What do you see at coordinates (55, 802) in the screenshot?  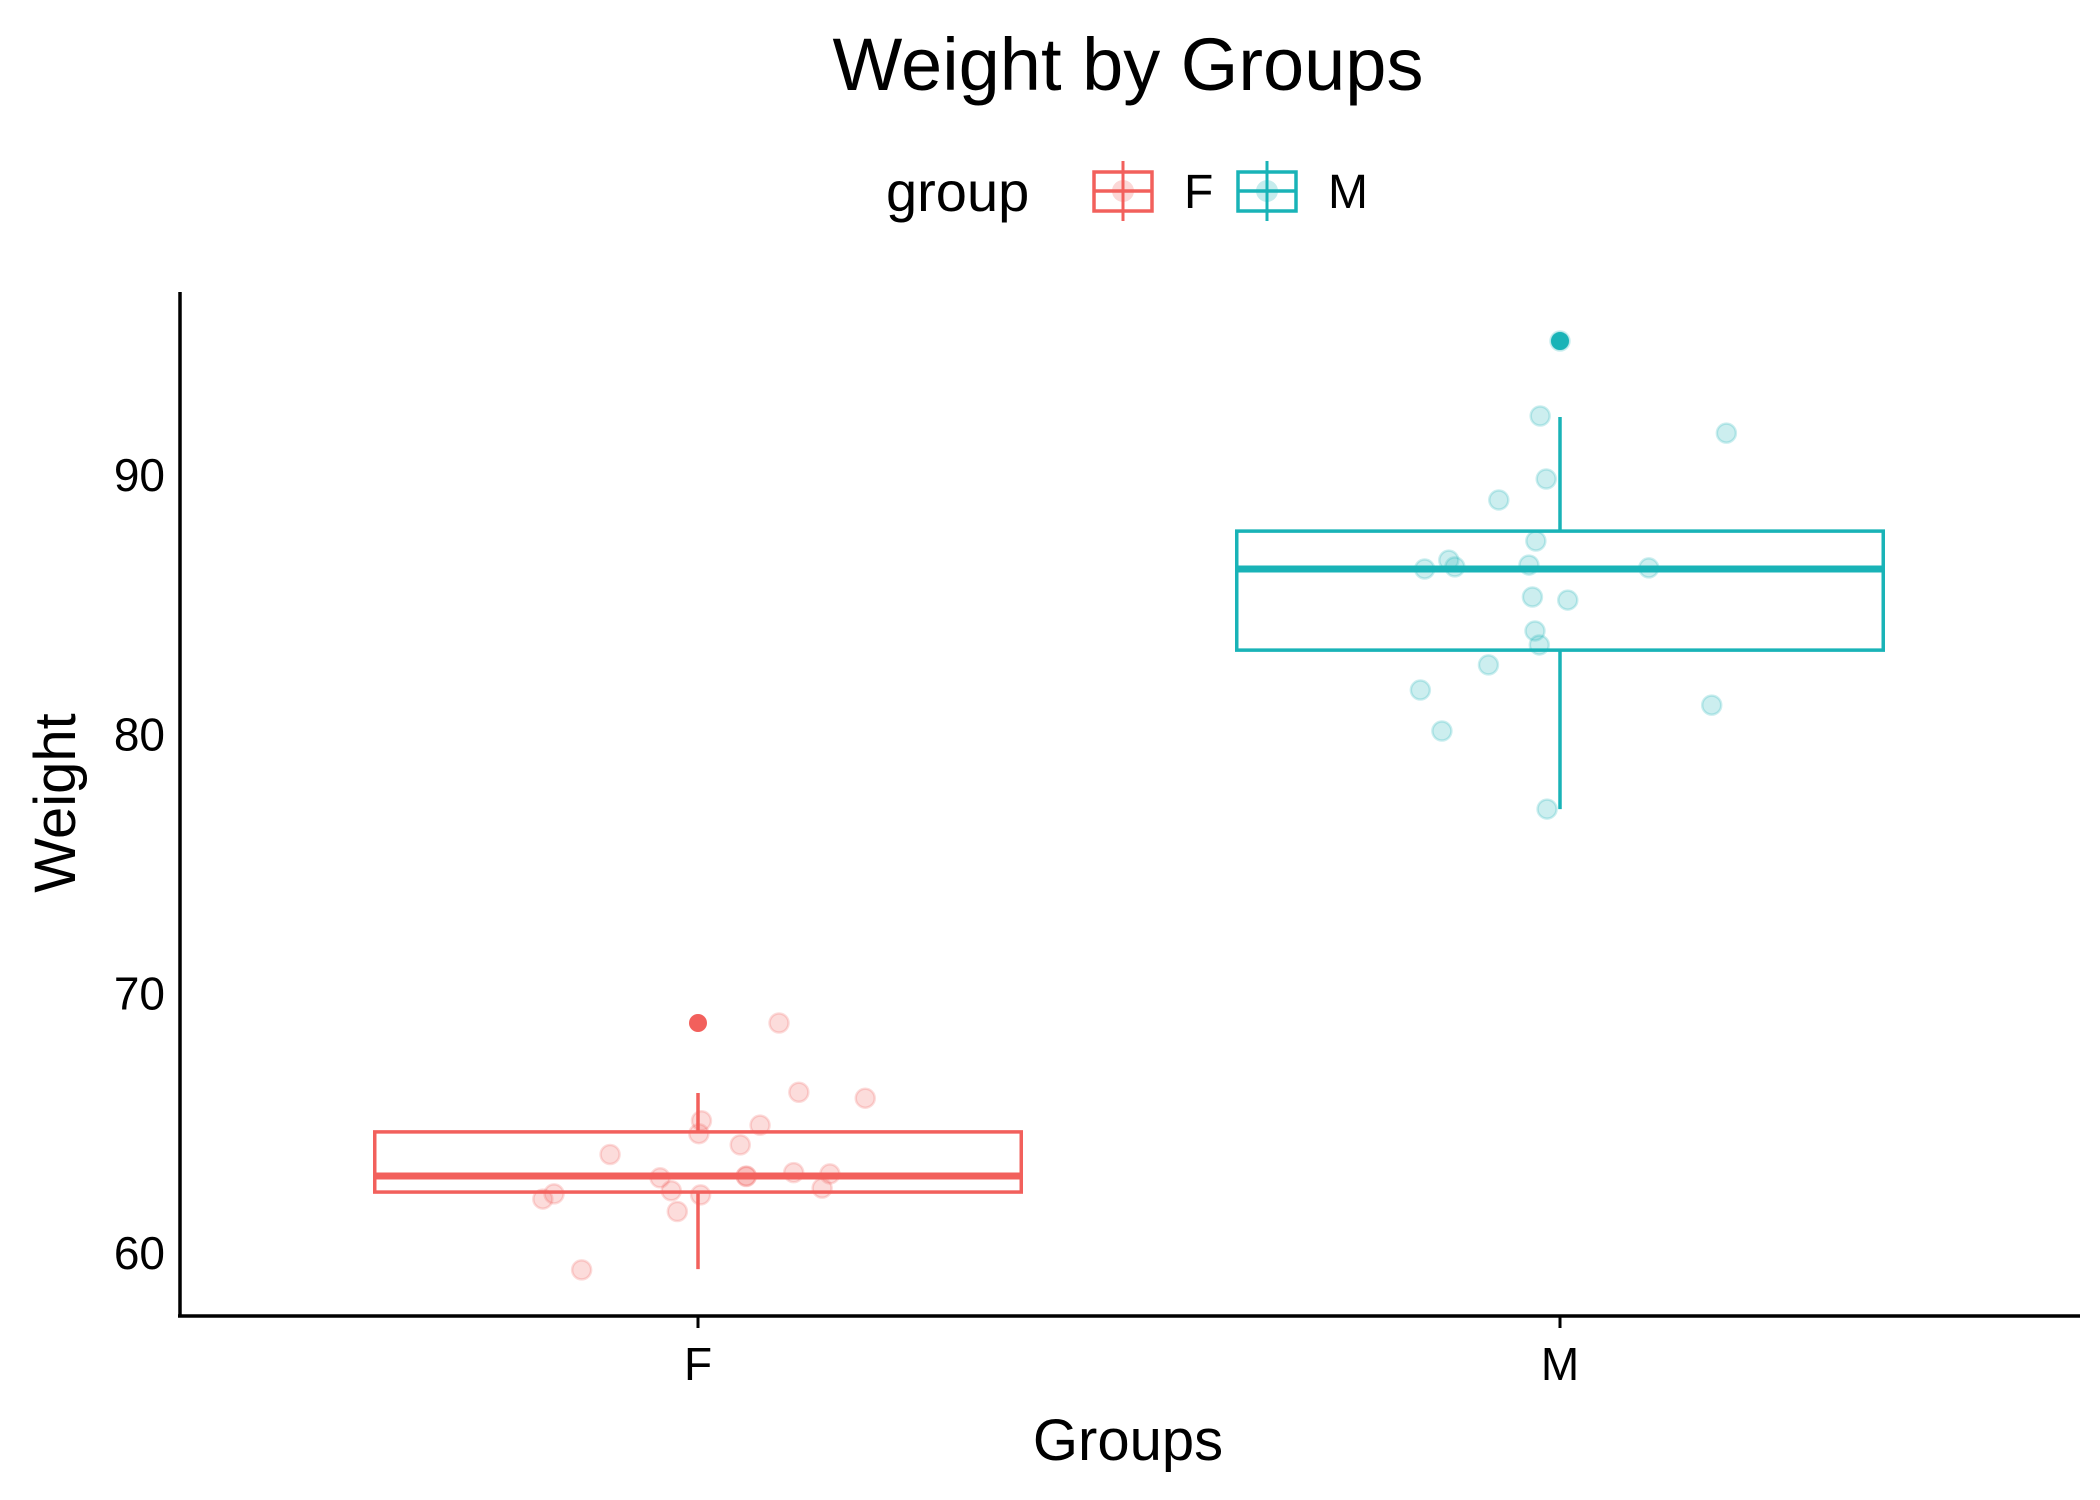 I see `y-axis-title: Weight` at bounding box center [55, 802].